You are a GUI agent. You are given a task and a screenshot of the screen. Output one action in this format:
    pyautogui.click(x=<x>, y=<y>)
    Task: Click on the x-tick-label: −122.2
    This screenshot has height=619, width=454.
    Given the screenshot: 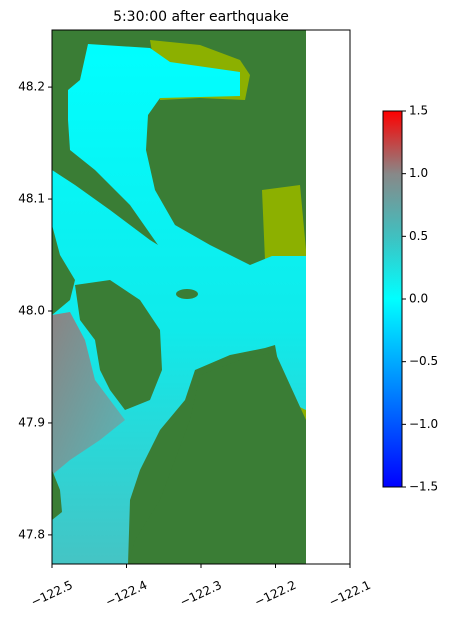 What is the action you would take?
    pyautogui.click(x=275, y=593)
    